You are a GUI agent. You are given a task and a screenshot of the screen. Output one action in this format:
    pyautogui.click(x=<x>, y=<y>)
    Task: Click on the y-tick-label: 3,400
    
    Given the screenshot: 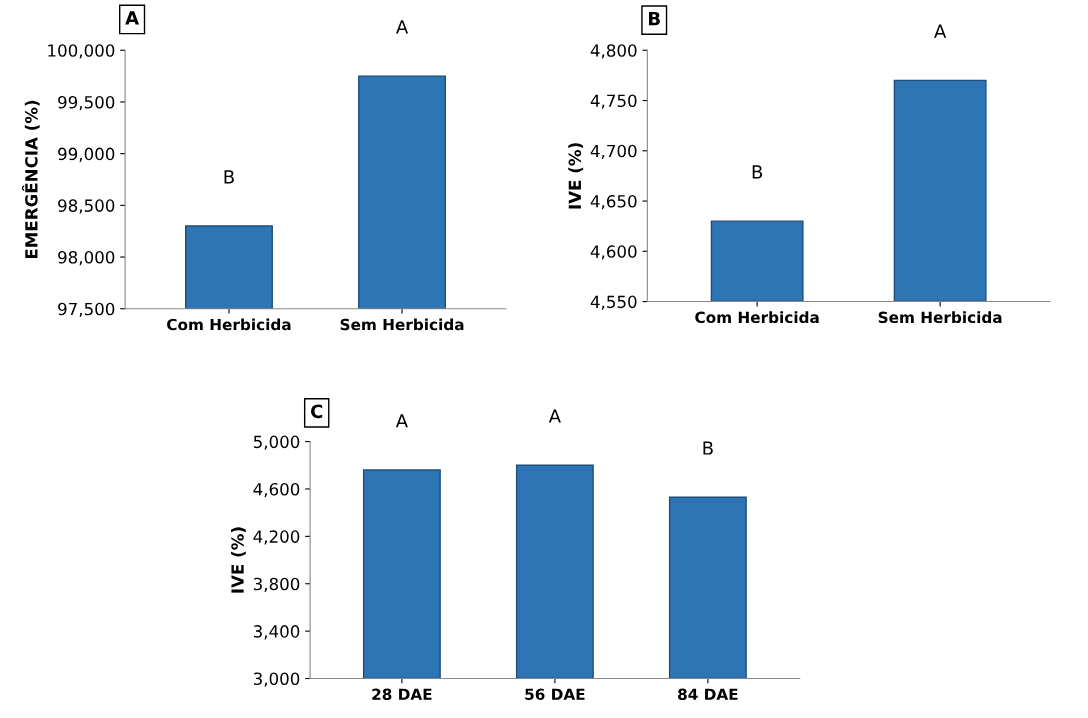 What is the action you would take?
    pyautogui.click(x=276, y=632)
    